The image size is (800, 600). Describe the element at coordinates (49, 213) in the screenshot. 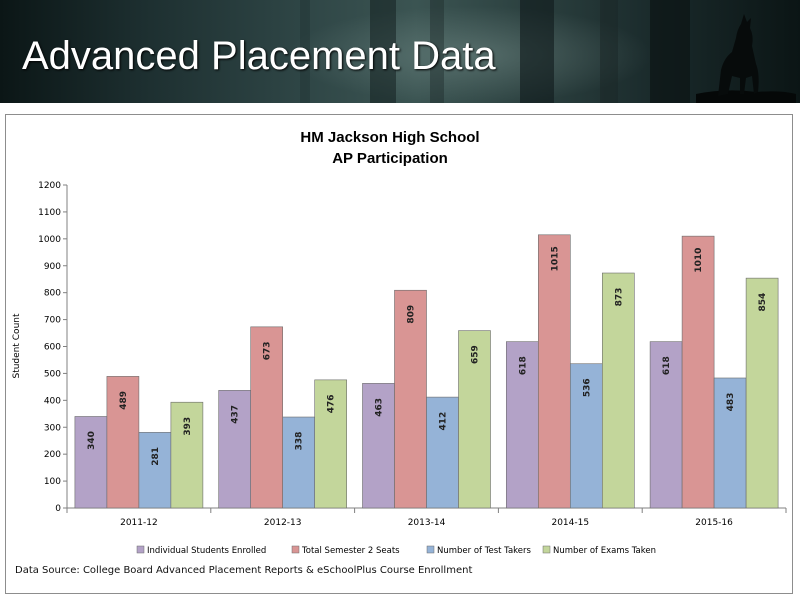

I see `y-tick-label: 1100` at that location.